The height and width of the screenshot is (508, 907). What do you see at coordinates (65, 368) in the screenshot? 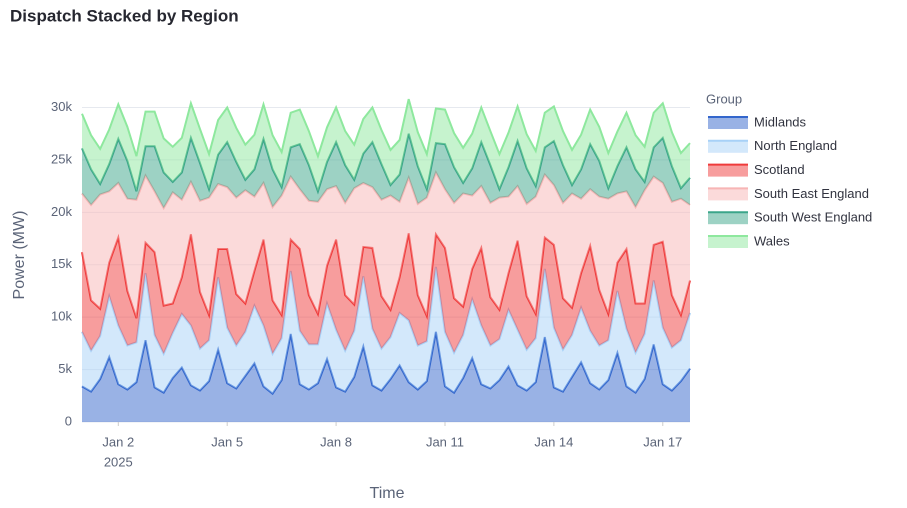
I see `y-tick-label: 5k` at bounding box center [65, 368].